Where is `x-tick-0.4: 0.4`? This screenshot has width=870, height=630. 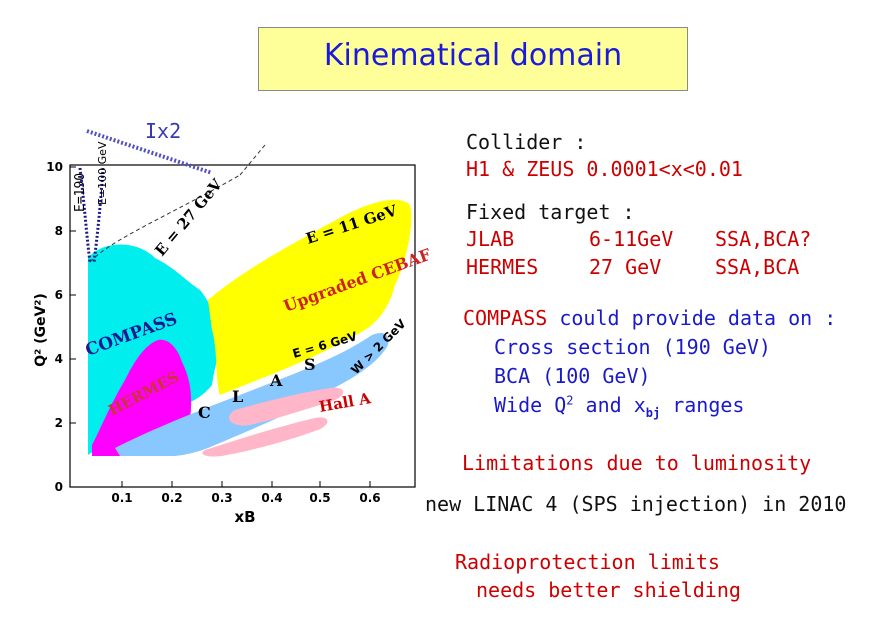
x-tick-0.4: 0.4 is located at coordinates (271, 498).